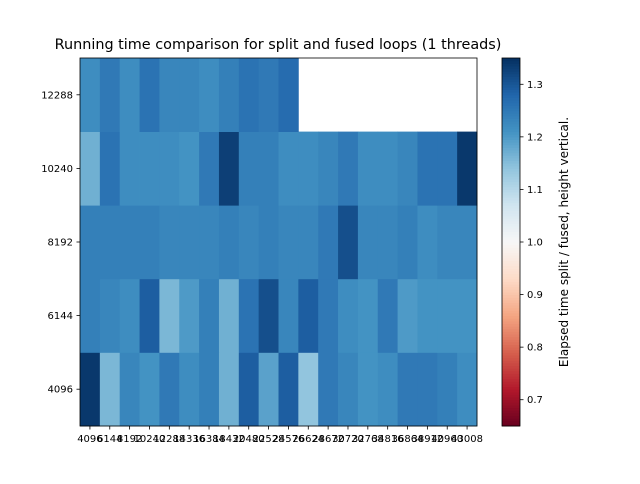 This screenshot has width=640, height=484. I want to click on x-tick-label: 20480, so click(249, 439).